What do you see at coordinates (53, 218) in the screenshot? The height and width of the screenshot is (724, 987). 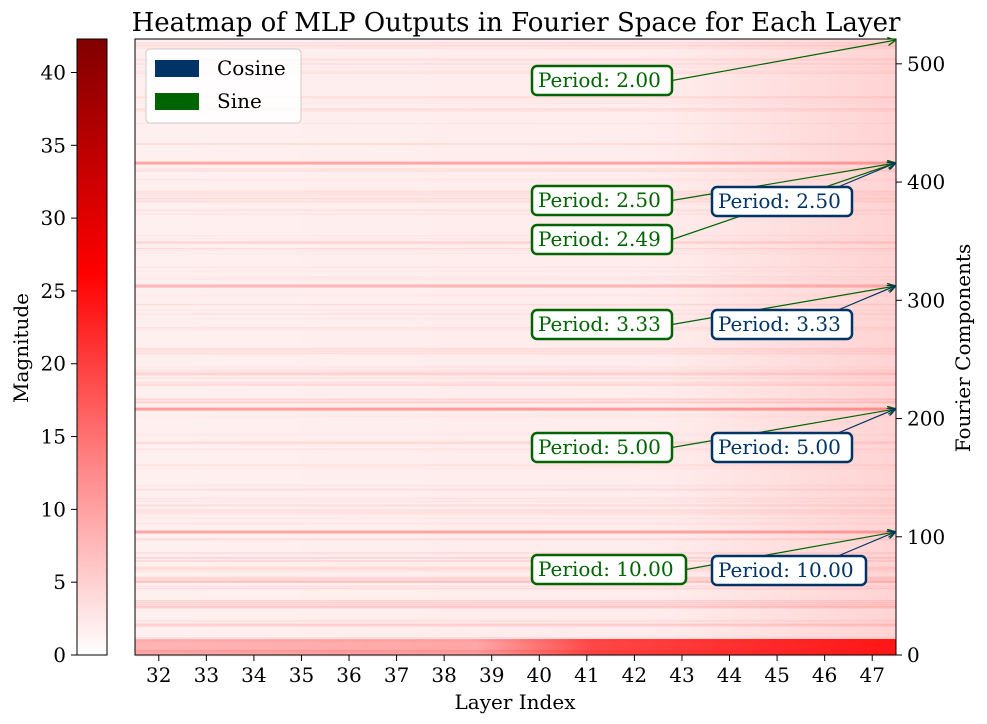 I see `colorbar-tick-label: 30` at bounding box center [53, 218].